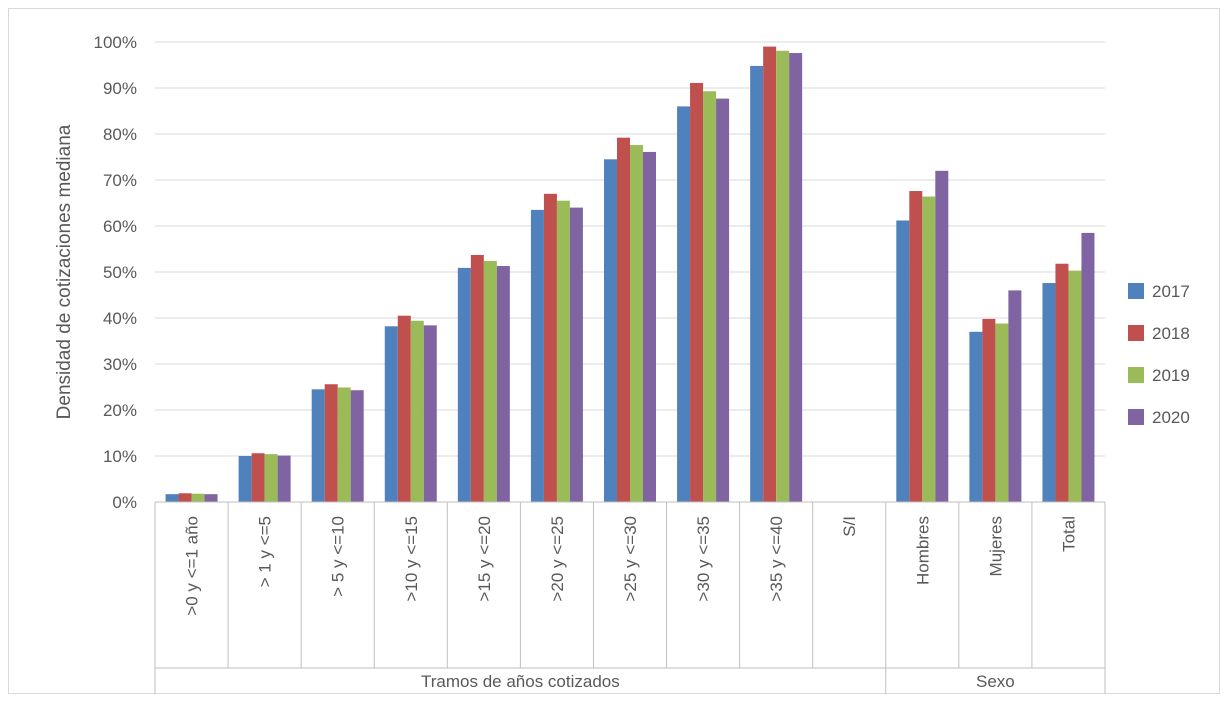 The height and width of the screenshot is (702, 1229). Describe the element at coordinates (1171, 375) in the screenshot. I see `legend-label: 2019` at that location.